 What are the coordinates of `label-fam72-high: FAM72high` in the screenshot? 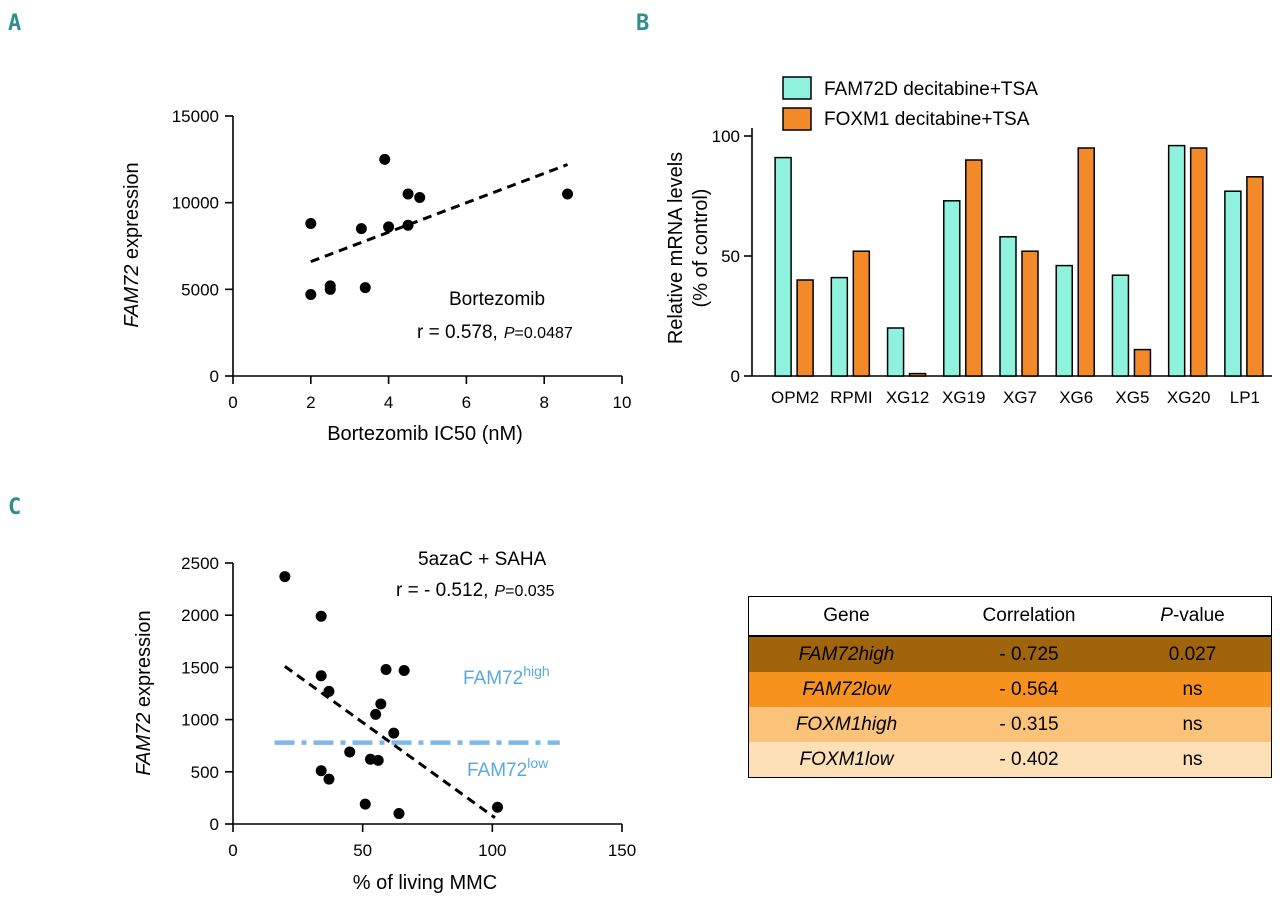 It's located at (506, 676).